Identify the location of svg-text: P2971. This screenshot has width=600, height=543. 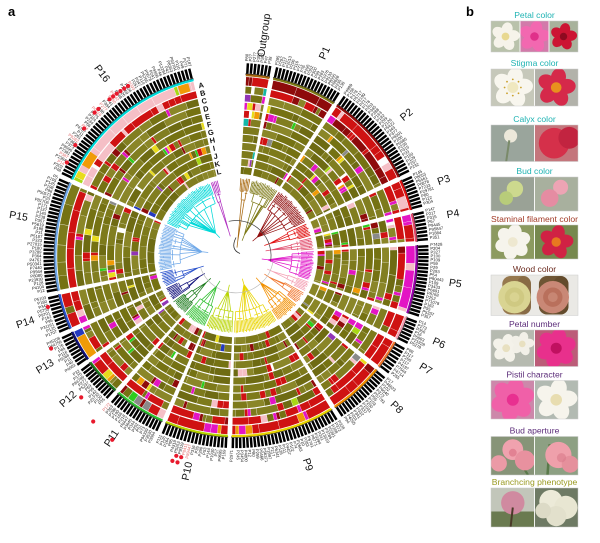
(231, 455).